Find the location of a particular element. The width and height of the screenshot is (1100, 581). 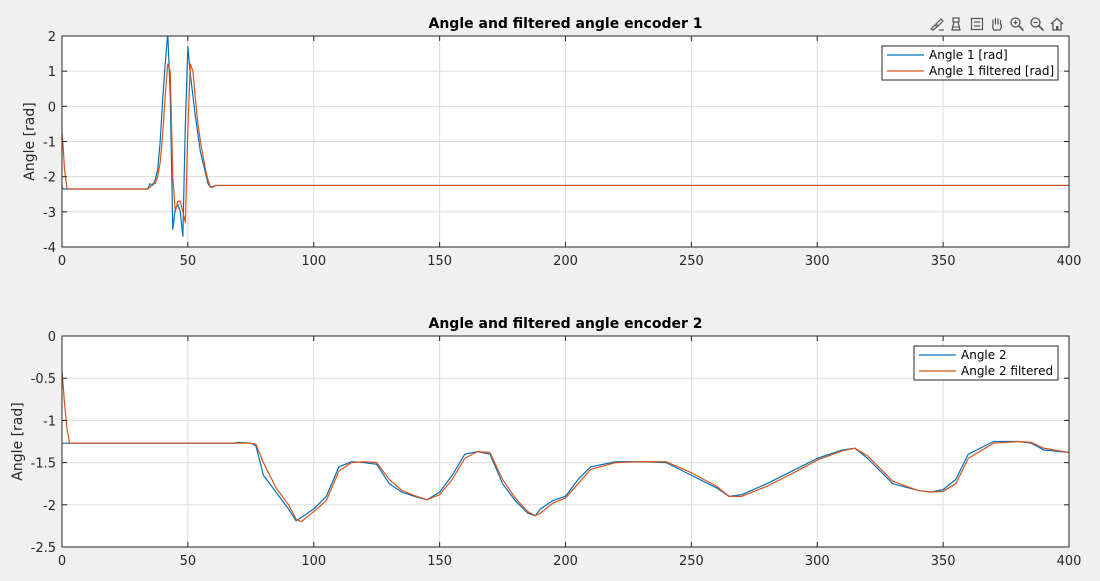

y-tick-label: 2 is located at coordinates (52, 37).